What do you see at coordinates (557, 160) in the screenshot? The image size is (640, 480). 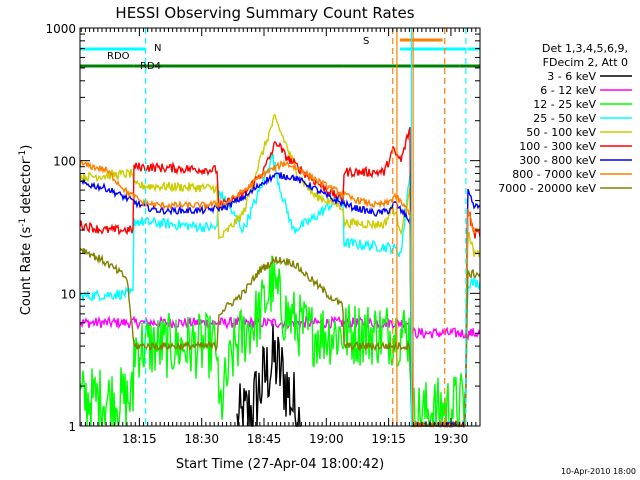 I see `legend-entry-label: 300 - 800 keV` at bounding box center [557, 160].